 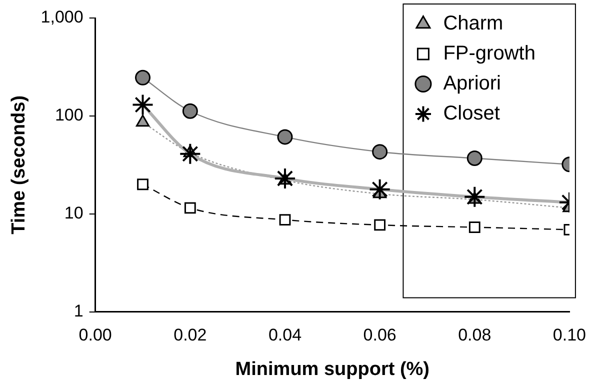 I want to click on legend-label: FP-growth, so click(x=489, y=53).